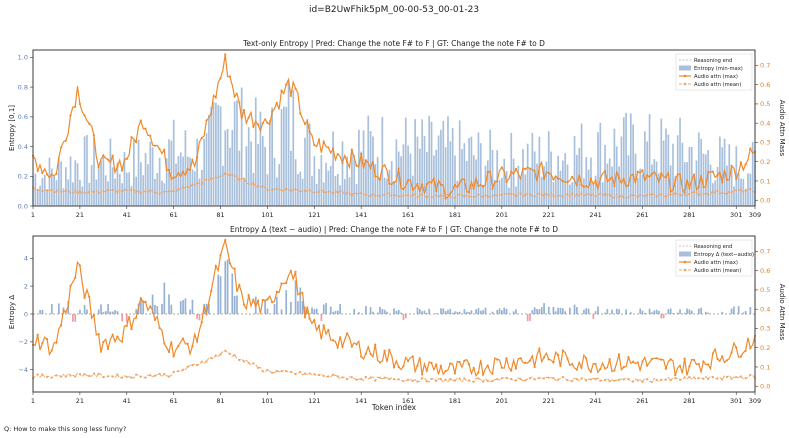  I want to click on x-tick-label: 301, so click(736, 401).